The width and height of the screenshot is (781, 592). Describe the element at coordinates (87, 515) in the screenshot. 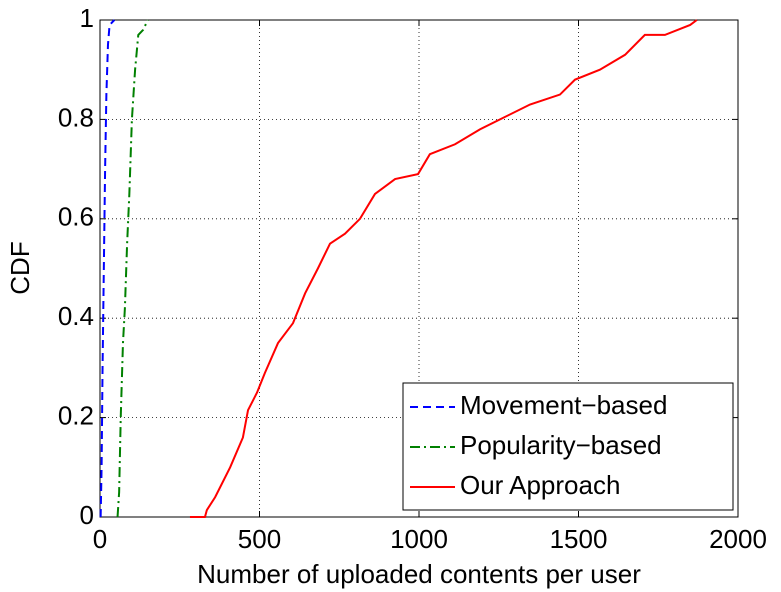

I see `y-tick-label: 0` at that location.